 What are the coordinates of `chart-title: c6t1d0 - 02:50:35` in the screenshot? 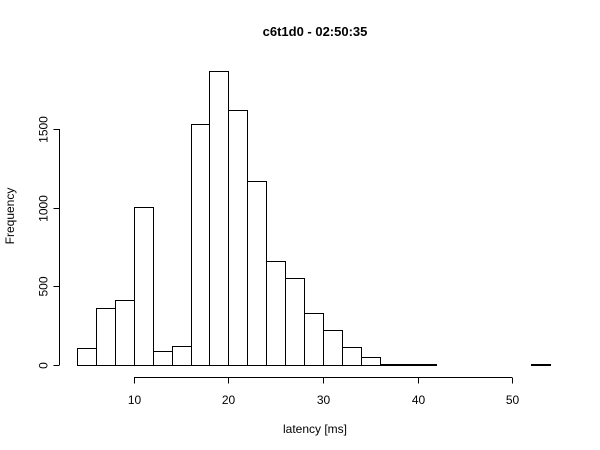 It's located at (315, 31).